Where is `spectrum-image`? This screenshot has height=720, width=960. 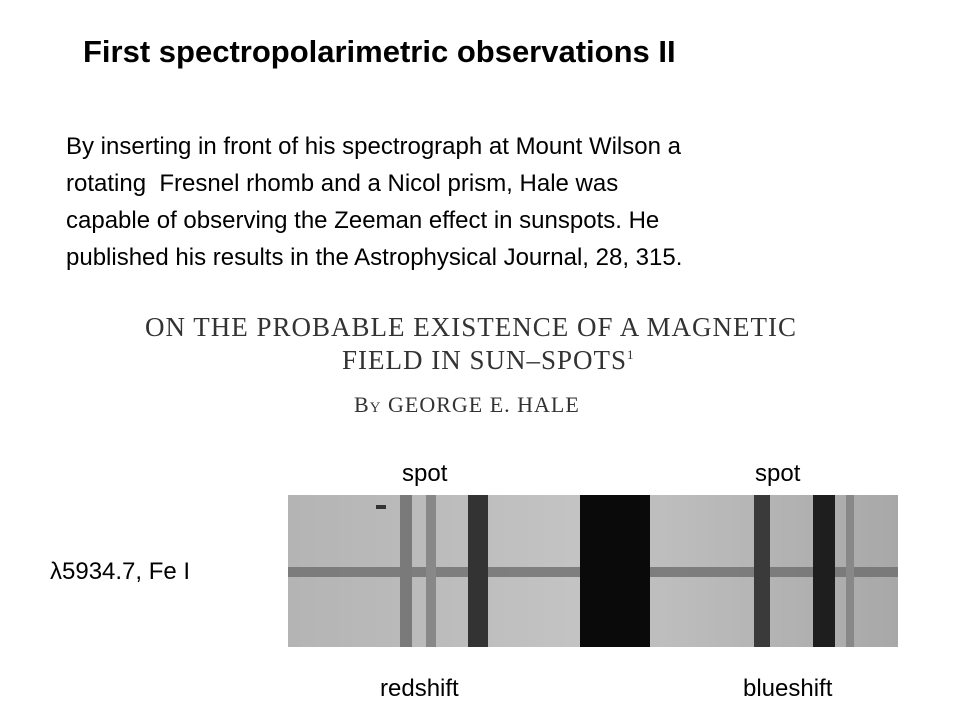 spectrum-image is located at coordinates (593, 571).